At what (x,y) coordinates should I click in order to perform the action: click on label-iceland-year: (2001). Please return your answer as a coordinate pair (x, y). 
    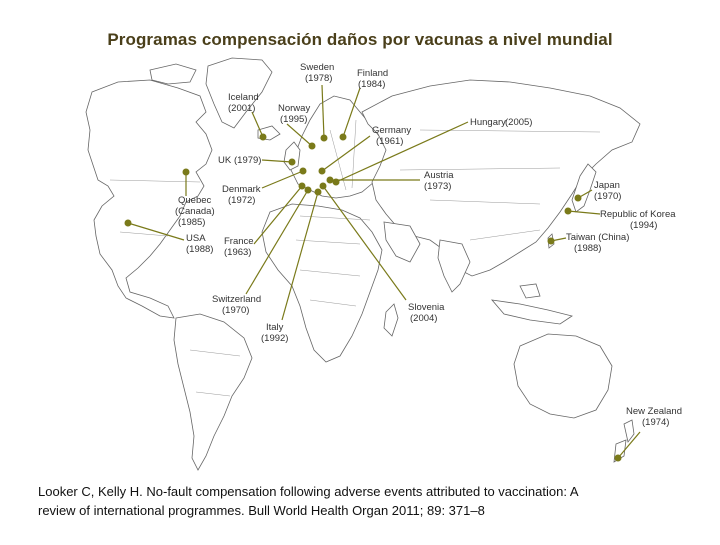
    Looking at the image, I should click on (241, 108).